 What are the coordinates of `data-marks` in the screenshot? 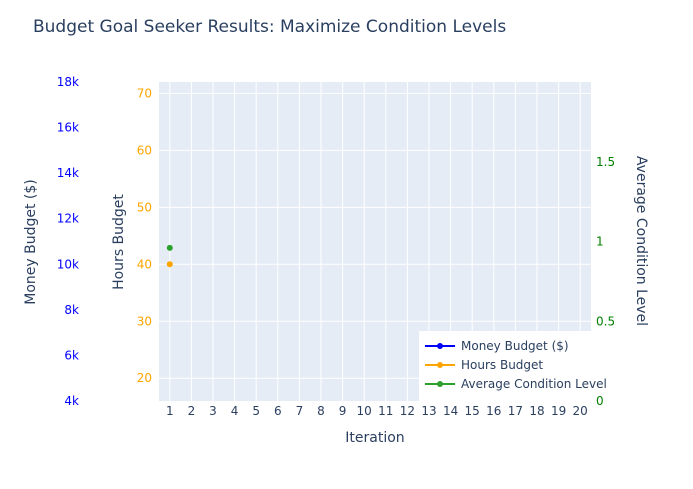 It's located at (169, 256).